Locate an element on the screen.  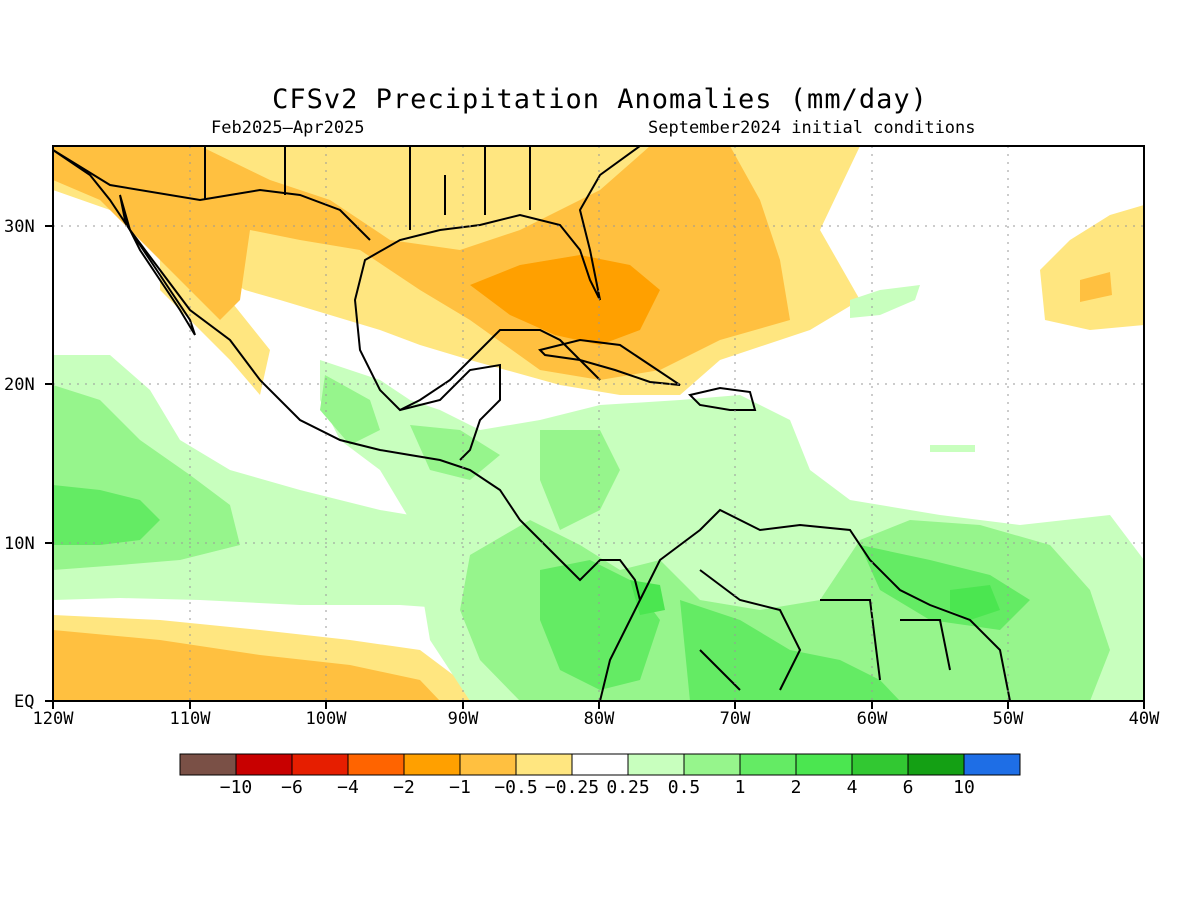
colorbar-label: 1 is located at coordinates (740, 787).